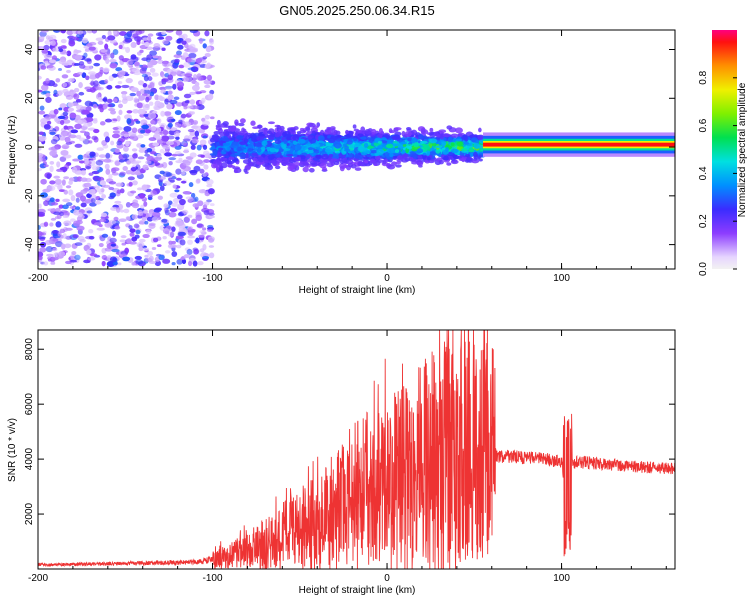  I want to click on colorbar-gradient, so click(724, 149).